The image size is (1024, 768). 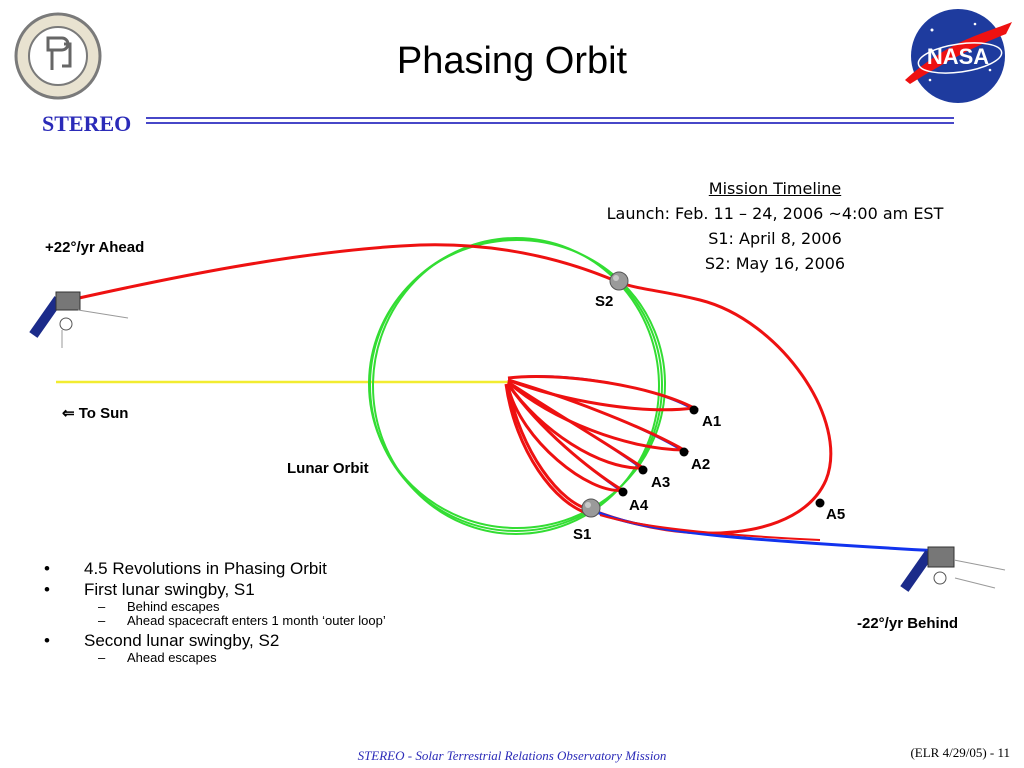 I want to click on sub-bullet-text: Ahead escapes, so click(x=172, y=657).